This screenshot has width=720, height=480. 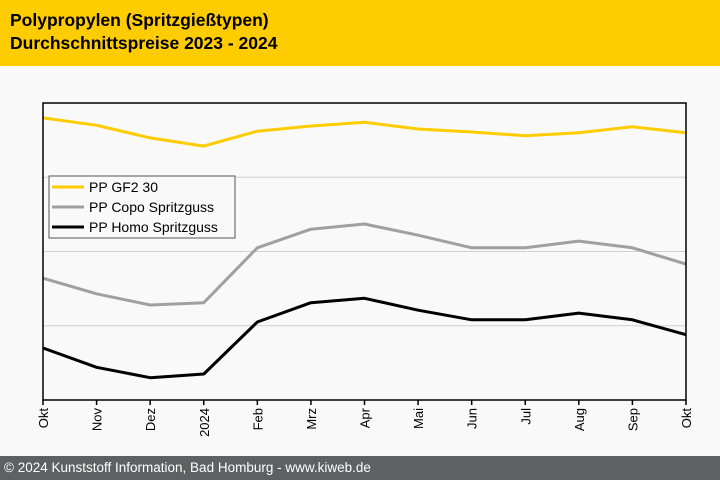 I want to click on x-axis: Okt Nov Dez 2024 Feb Mrz Apr Mai Jun Jul Aug Sep Okt, so click(x=365, y=418).